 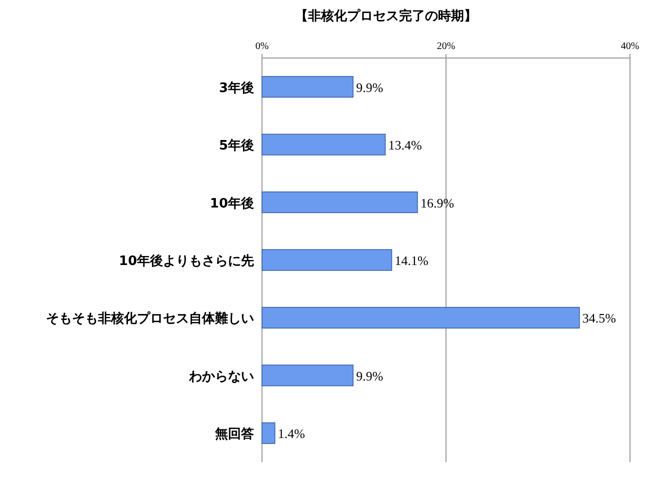 I want to click on y-tick-label: 5年後, so click(x=236, y=146).